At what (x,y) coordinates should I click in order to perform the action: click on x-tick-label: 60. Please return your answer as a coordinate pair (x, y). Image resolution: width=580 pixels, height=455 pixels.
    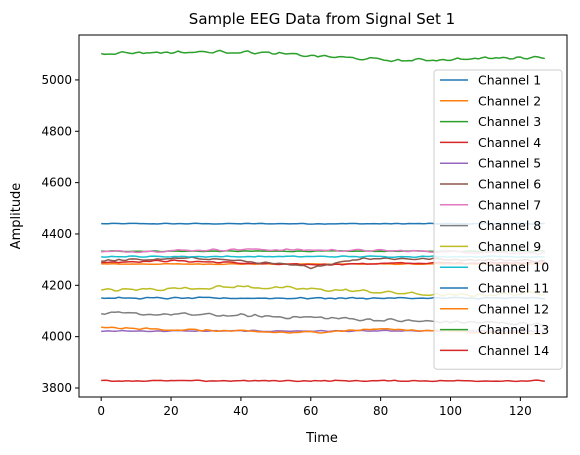
    Looking at the image, I should click on (310, 411).